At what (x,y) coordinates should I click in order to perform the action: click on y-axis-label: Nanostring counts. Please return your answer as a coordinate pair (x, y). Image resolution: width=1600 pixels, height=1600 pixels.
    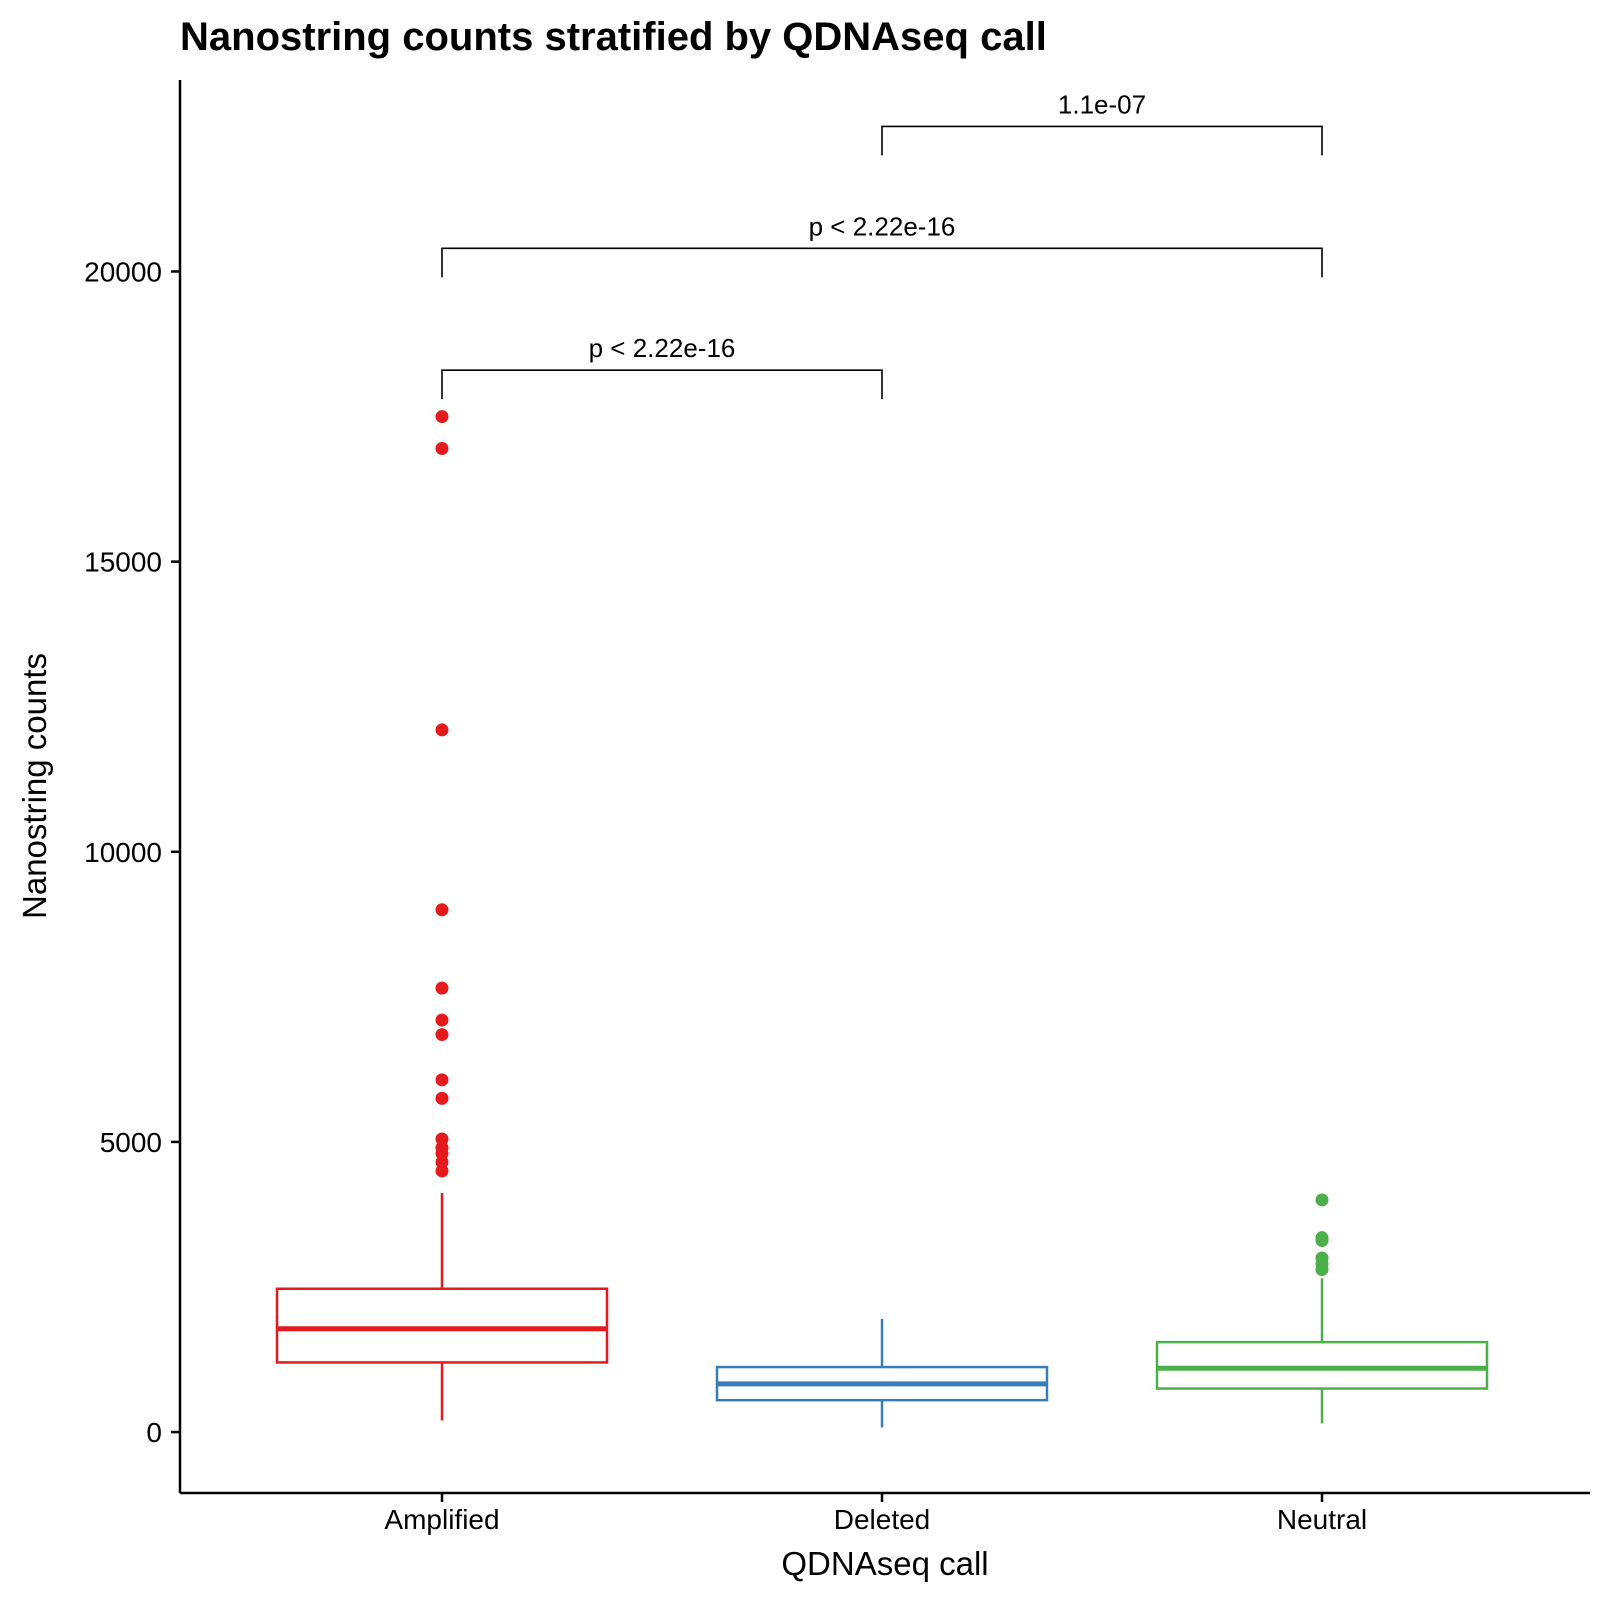
    Looking at the image, I should click on (34, 786).